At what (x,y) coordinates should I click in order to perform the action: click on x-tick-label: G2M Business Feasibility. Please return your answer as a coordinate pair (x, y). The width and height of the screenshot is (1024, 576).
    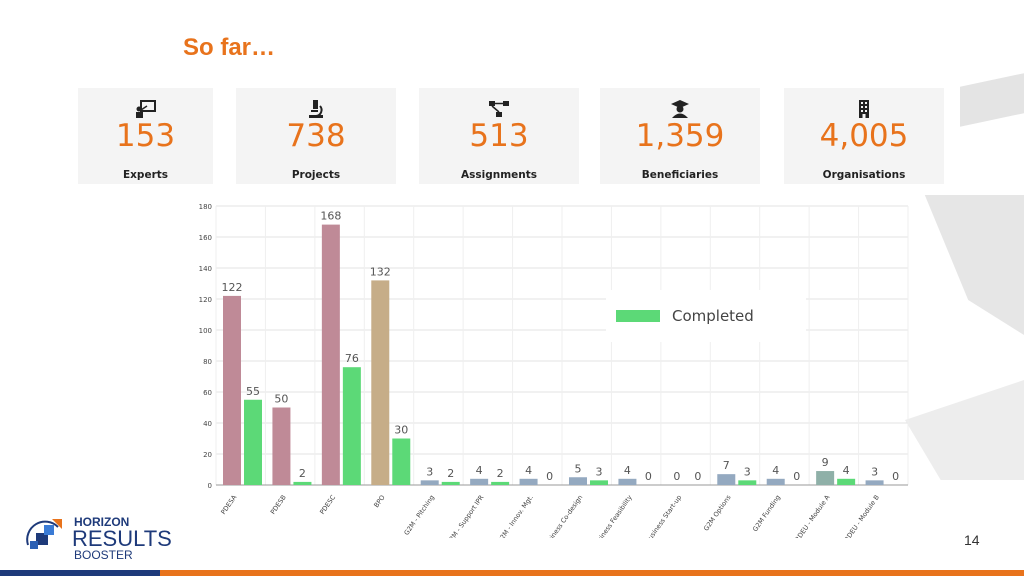
    Looking at the image, I should click on (607, 515).